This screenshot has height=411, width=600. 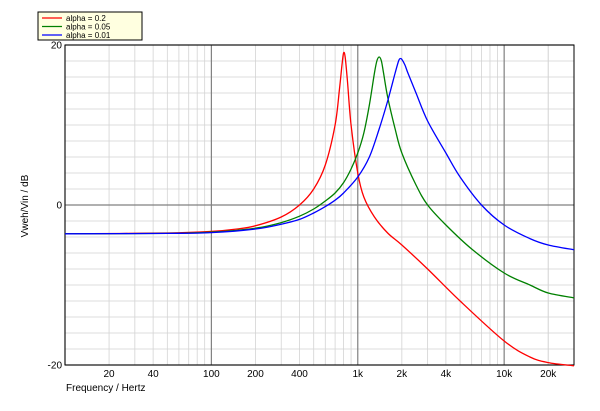 I want to click on y-tick-label: -20, so click(x=55, y=366).